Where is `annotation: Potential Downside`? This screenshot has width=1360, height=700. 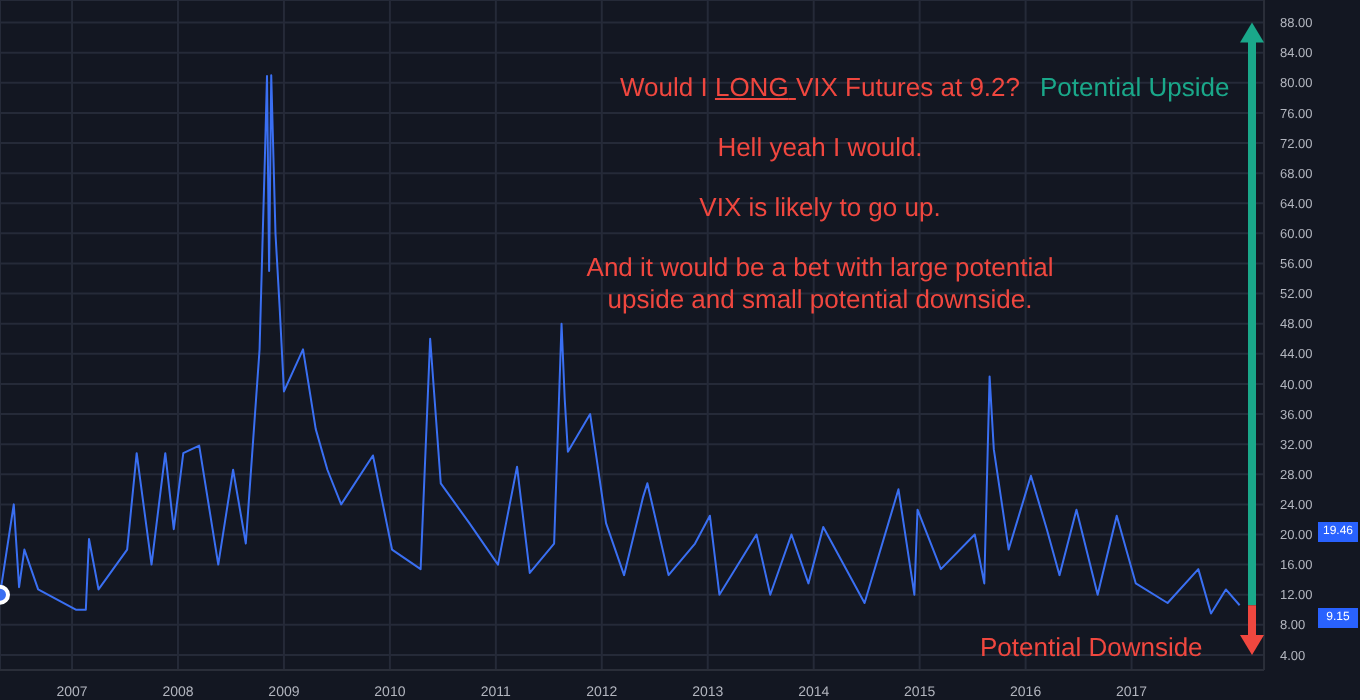 annotation: Potential Downside is located at coordinates (1091, 647).